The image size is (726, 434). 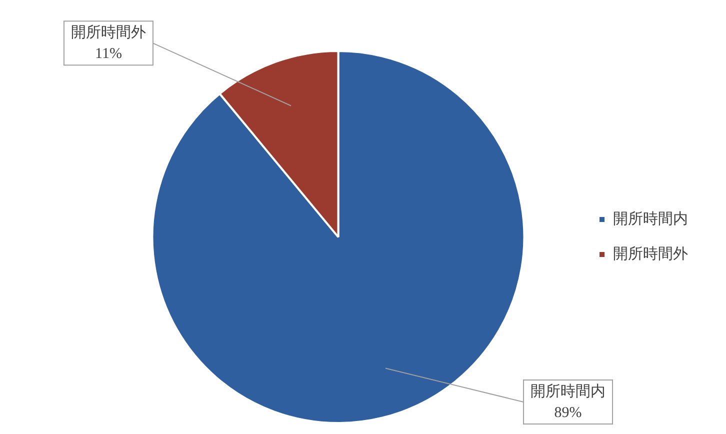 What do you see at coordinates (568, 412) in the screenshot?
I see `data-label: 89%` at bounding box center [568, 412].